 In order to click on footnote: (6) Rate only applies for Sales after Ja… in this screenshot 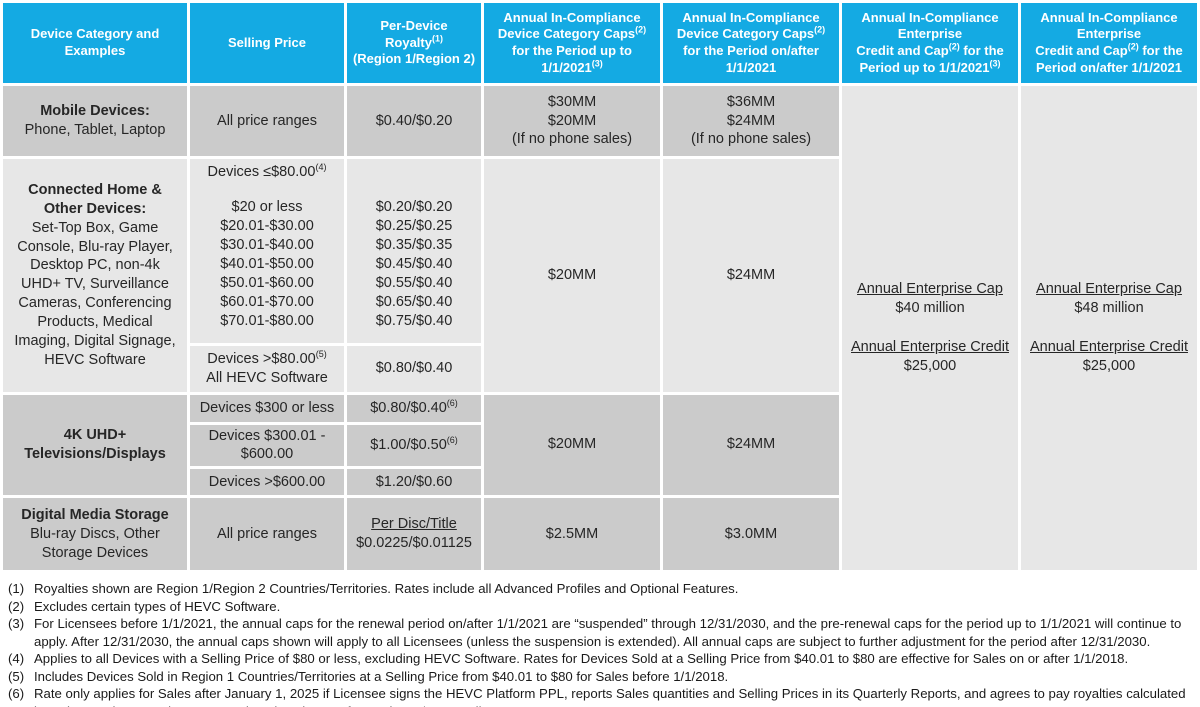, I will do `click(599, 696)`.